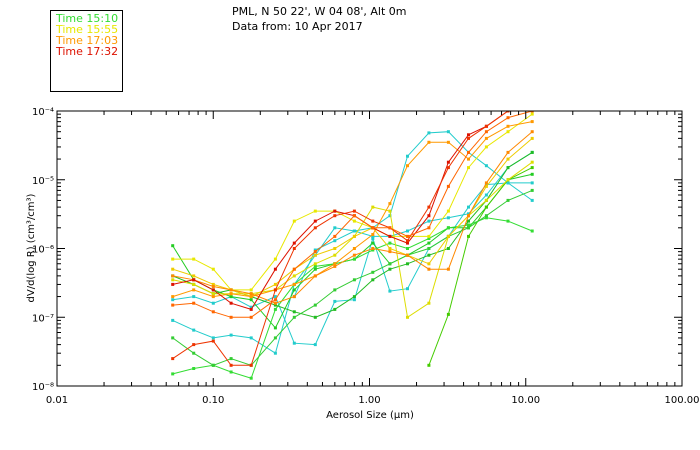 The height and width of the screenshot is (450, 700). Describe the element at coordinates (297, 26) in the screenshot. I see `data-date-text: Data from: 10 Apr 2017` at that location.